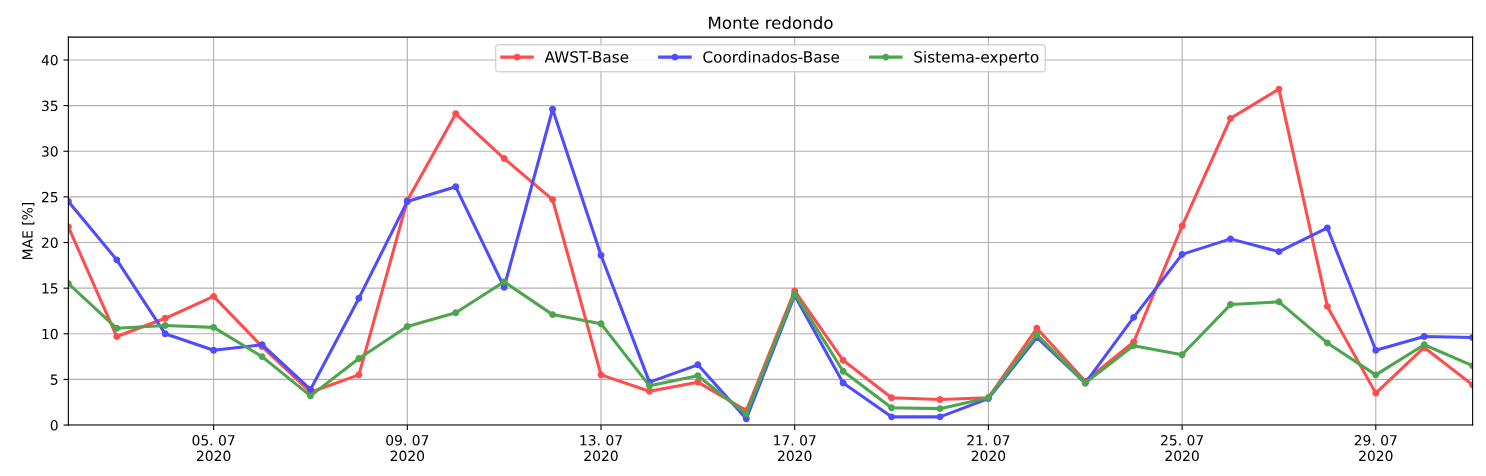 This screenshot has height=476, width=1486. Describe the element at coordinates (988, 448) in the screenshot. I see `x-tick-label: 21. 07 2020` at that location.